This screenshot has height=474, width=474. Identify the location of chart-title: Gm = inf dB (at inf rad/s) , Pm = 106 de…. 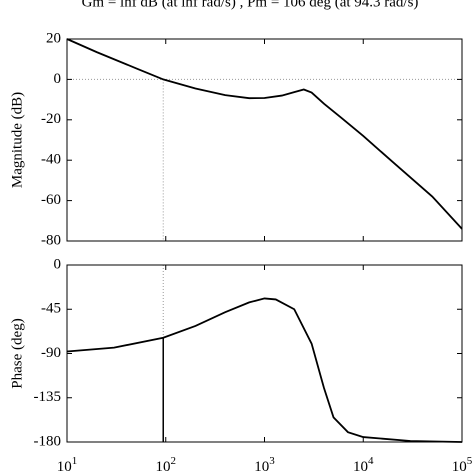
(250, 5).